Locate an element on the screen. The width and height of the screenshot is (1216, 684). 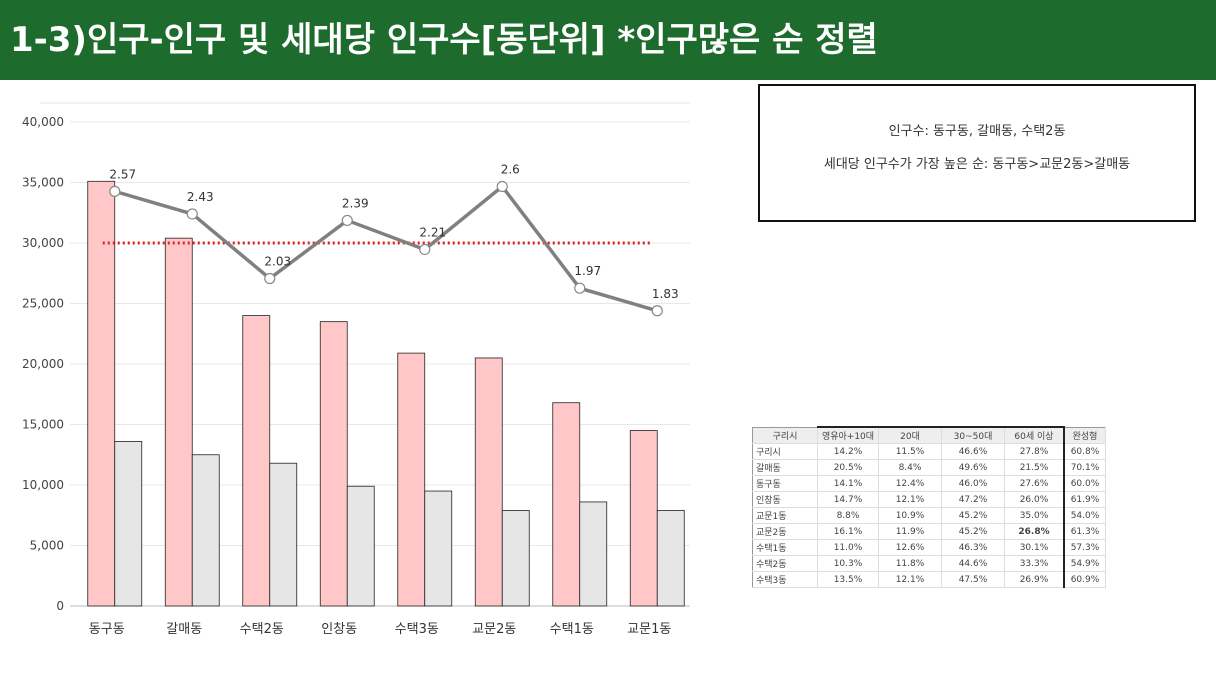
table-cell: 수택3동 is located at coordinates (785, 579).